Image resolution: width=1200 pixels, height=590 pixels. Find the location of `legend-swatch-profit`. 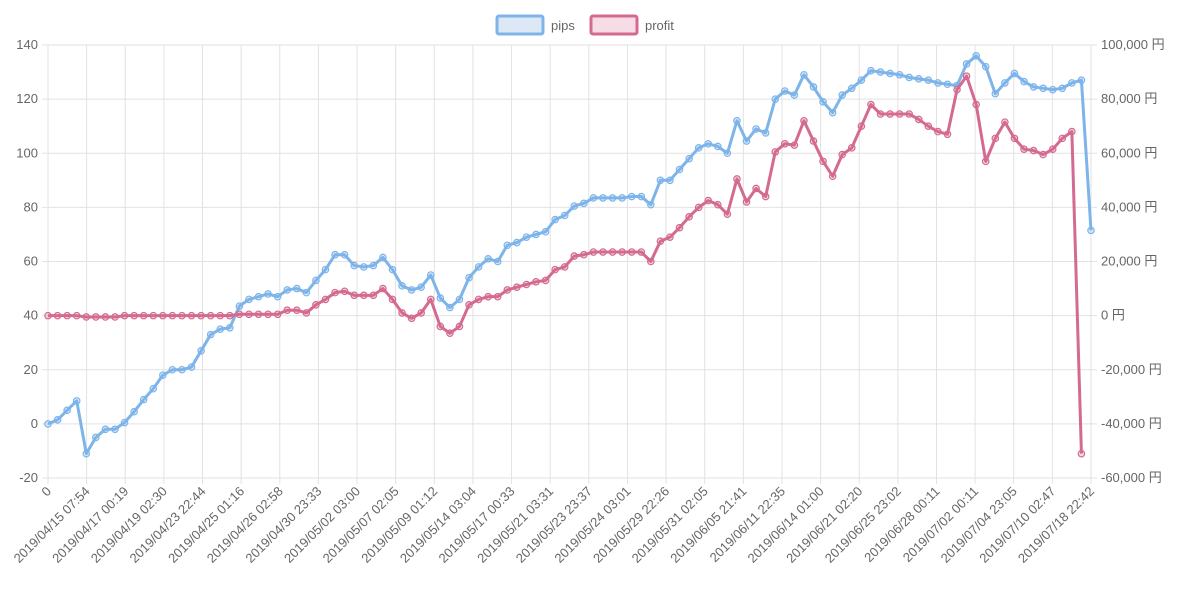

legend-swatch-profit is located at coordinates (614, 25).